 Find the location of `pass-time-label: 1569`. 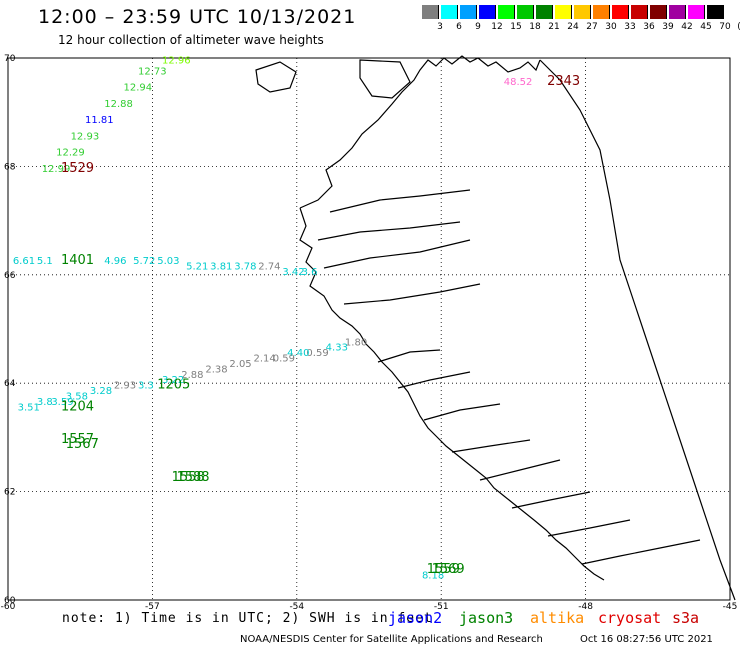

pass-time-label: 1569 is located at coordinates (448, 569).